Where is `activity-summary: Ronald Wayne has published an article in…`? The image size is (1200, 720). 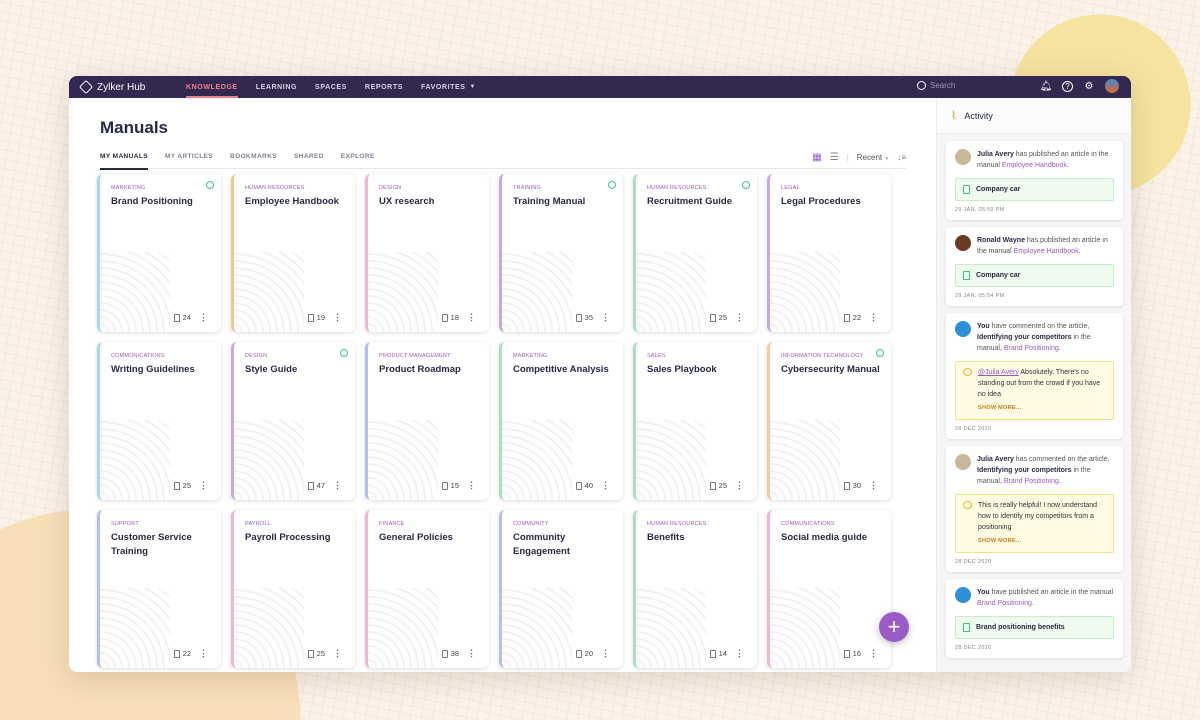
activity-summary: Ronald Wayne has published an article in… is located at coordinates (1034, 246).